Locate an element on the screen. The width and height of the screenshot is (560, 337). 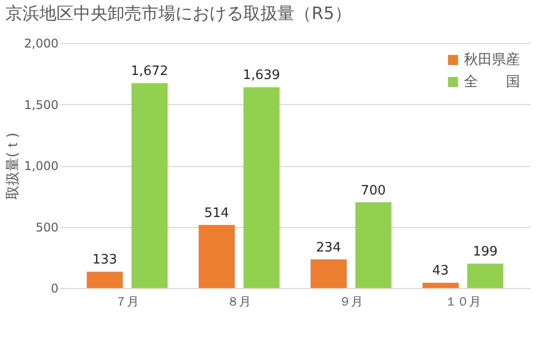
x-tick-label: ８月 is located at coordinates (239, 301).